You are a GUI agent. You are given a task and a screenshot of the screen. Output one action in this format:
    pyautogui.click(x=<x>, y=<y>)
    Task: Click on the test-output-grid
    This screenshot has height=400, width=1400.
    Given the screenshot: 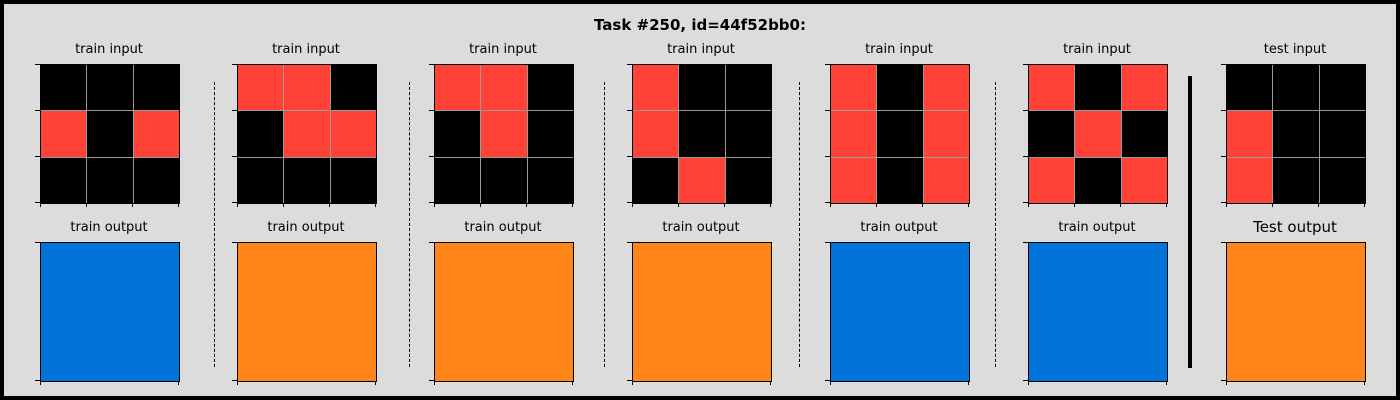 What is the action you would take?
    pyautogui.click(x=1296, y=312)
    